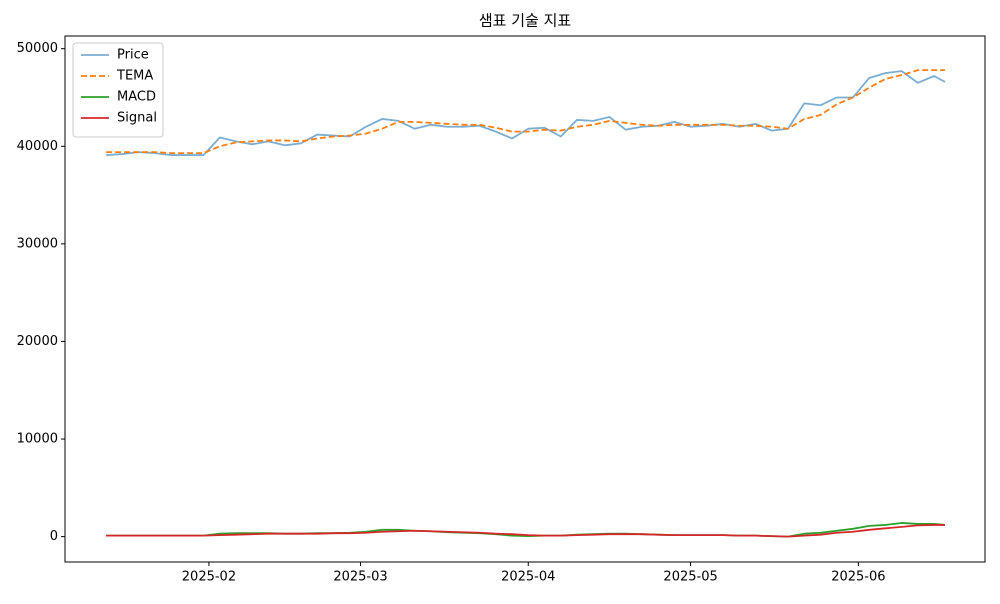 This screenshot has width=1000, height=604. Describe the element at coordinates (37, 146) in the screenshot. I see `y-tick-label: 40000` at that location.